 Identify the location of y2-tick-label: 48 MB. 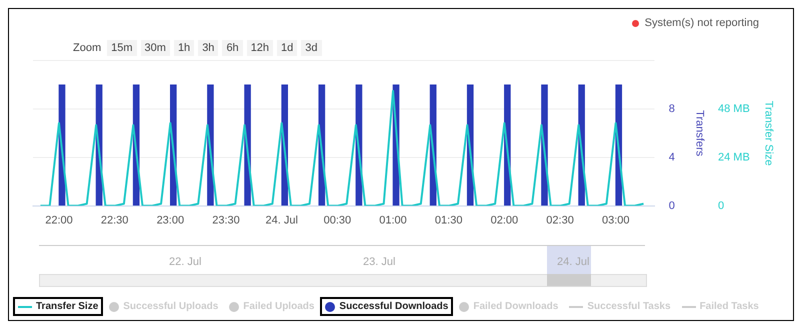
(734, 109).